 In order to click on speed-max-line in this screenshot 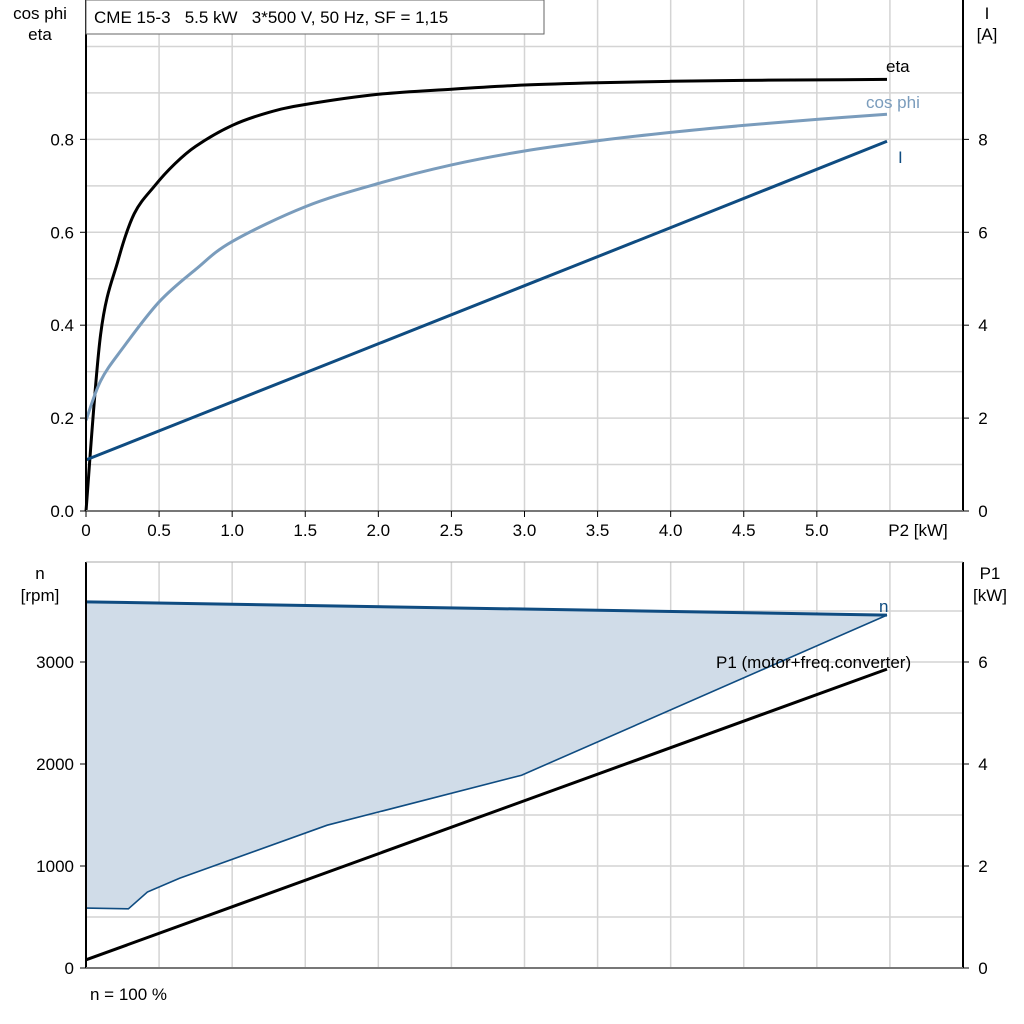, I will do `click(486, 608)`.